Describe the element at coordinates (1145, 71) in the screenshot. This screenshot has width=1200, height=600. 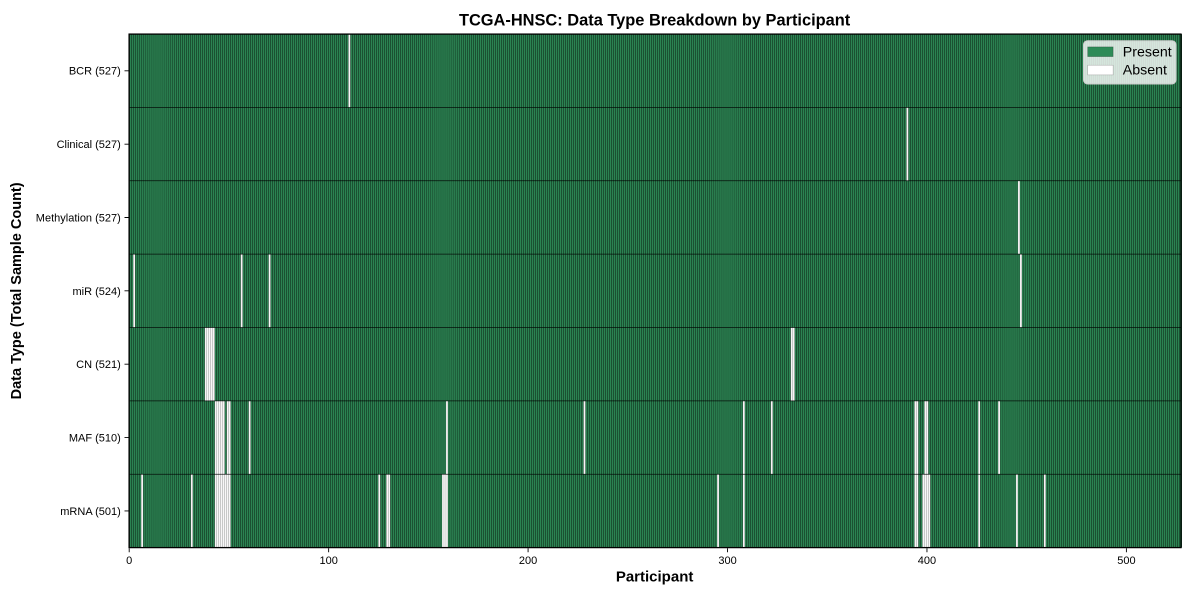
I see `svg-text: Absent` at that location.